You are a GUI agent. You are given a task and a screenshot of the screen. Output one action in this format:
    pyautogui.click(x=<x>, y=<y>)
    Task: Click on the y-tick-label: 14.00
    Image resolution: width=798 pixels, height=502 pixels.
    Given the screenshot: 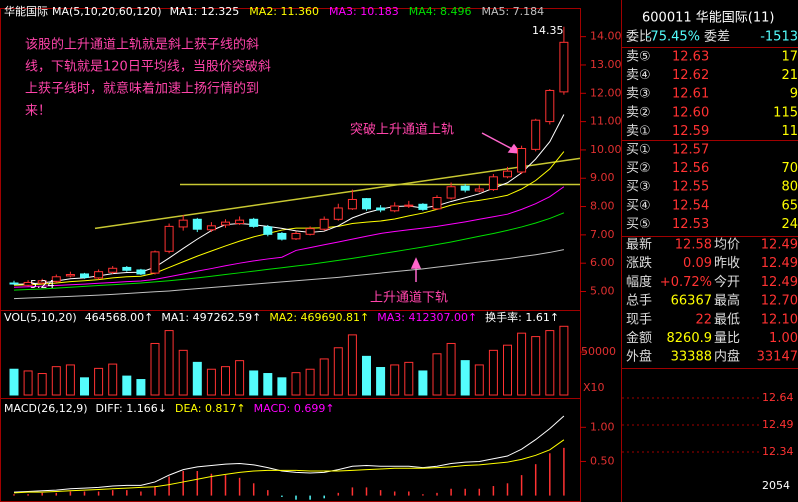 What is the action you would take?
    pyautogui.click(x=606, y=36)
    